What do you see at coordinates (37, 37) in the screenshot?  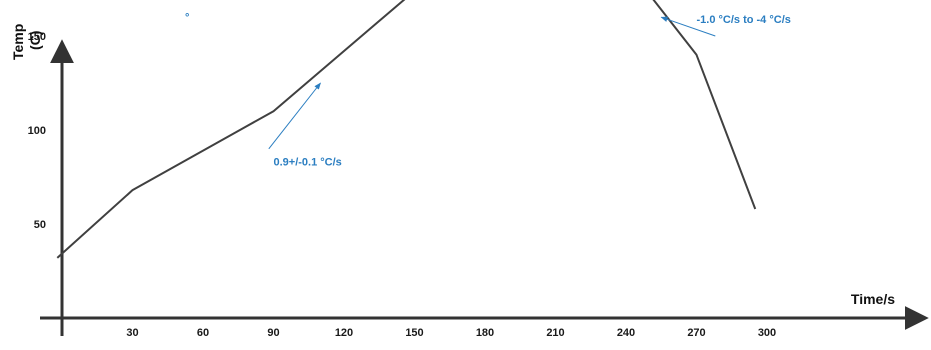 I see `y-tick-label: 150` at bounding box center [37, 37].